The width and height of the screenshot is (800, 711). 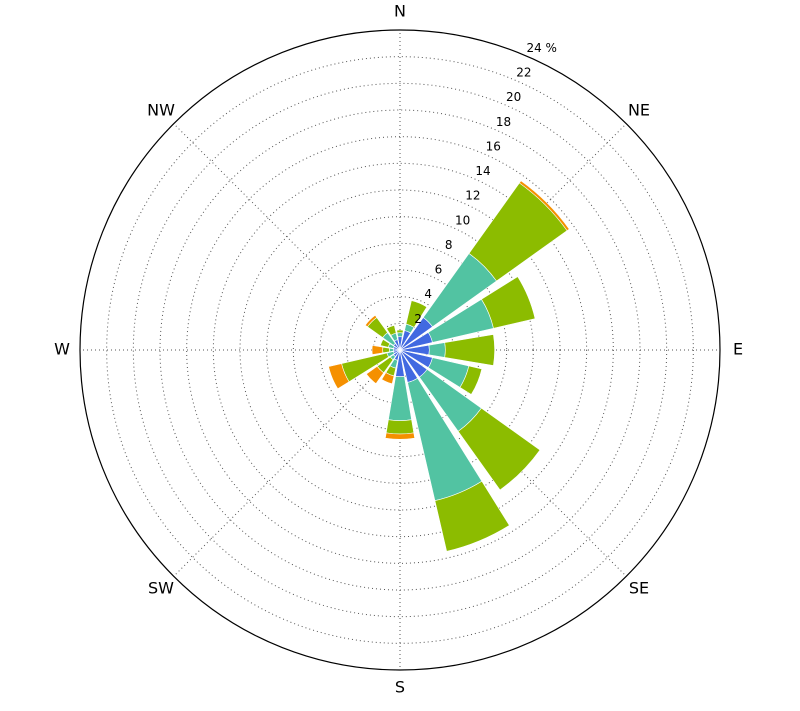 What do you see at coordinates (523, 72) in the screenshot?
I see `radial-tick-label: 22` at bounding box center [523, 72].